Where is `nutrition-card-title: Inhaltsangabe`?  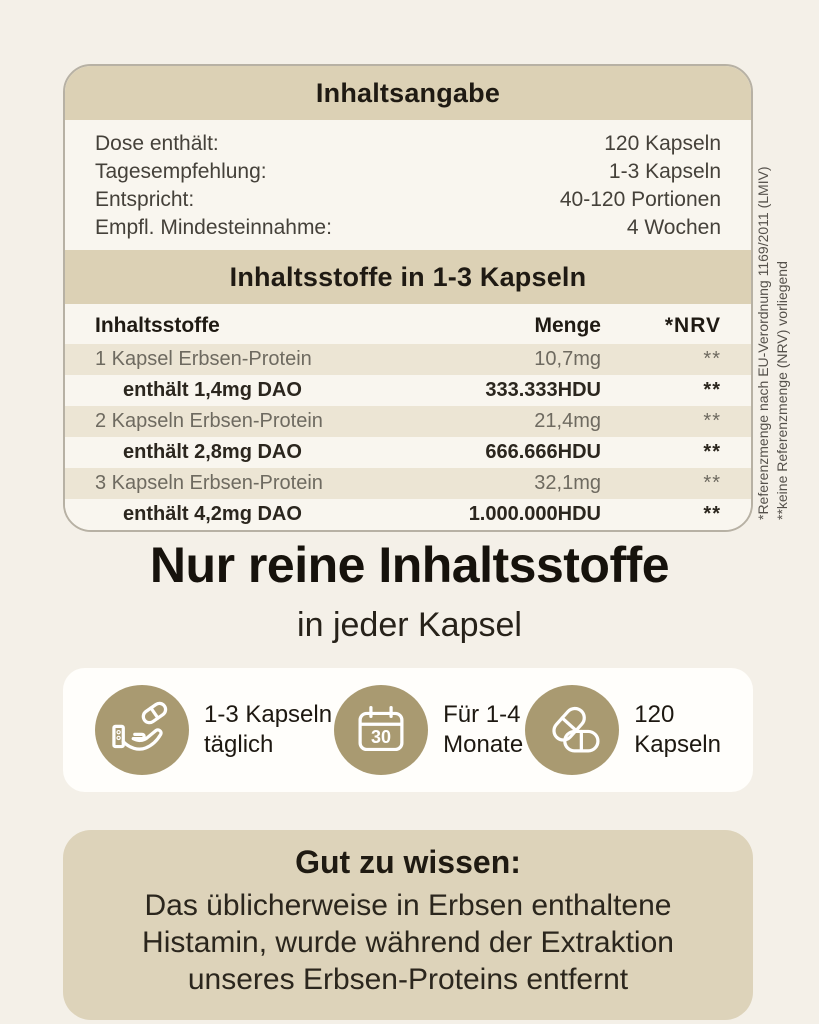
nutrition-card-title: Inhaltsangabe is located at coordinates (408, 93).